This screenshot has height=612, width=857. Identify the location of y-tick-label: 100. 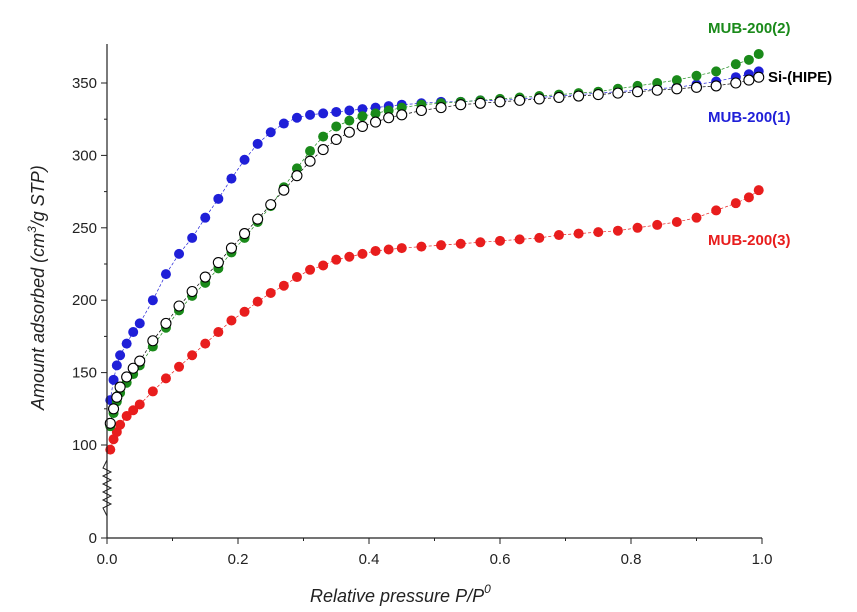
(84, 445).